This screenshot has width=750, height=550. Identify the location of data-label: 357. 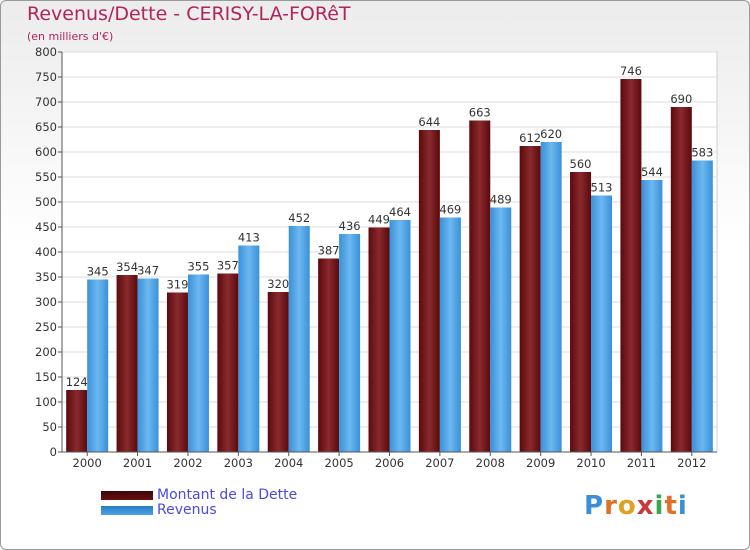
(228, 266).